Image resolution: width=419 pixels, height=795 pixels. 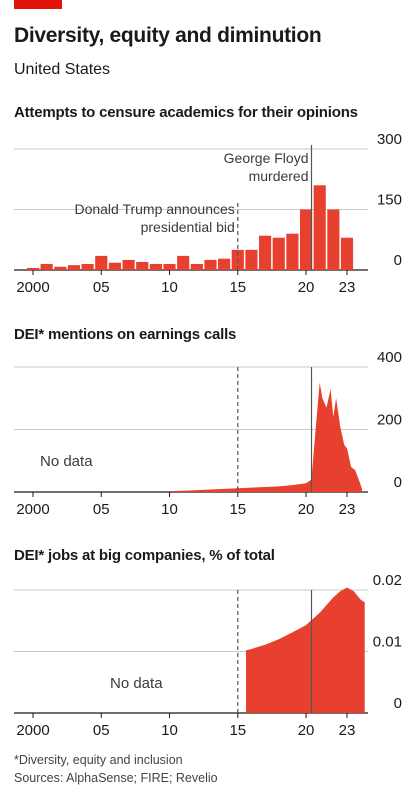 I want to click on annotation-floyd-line2: murdered, so click(x=279, y=176).